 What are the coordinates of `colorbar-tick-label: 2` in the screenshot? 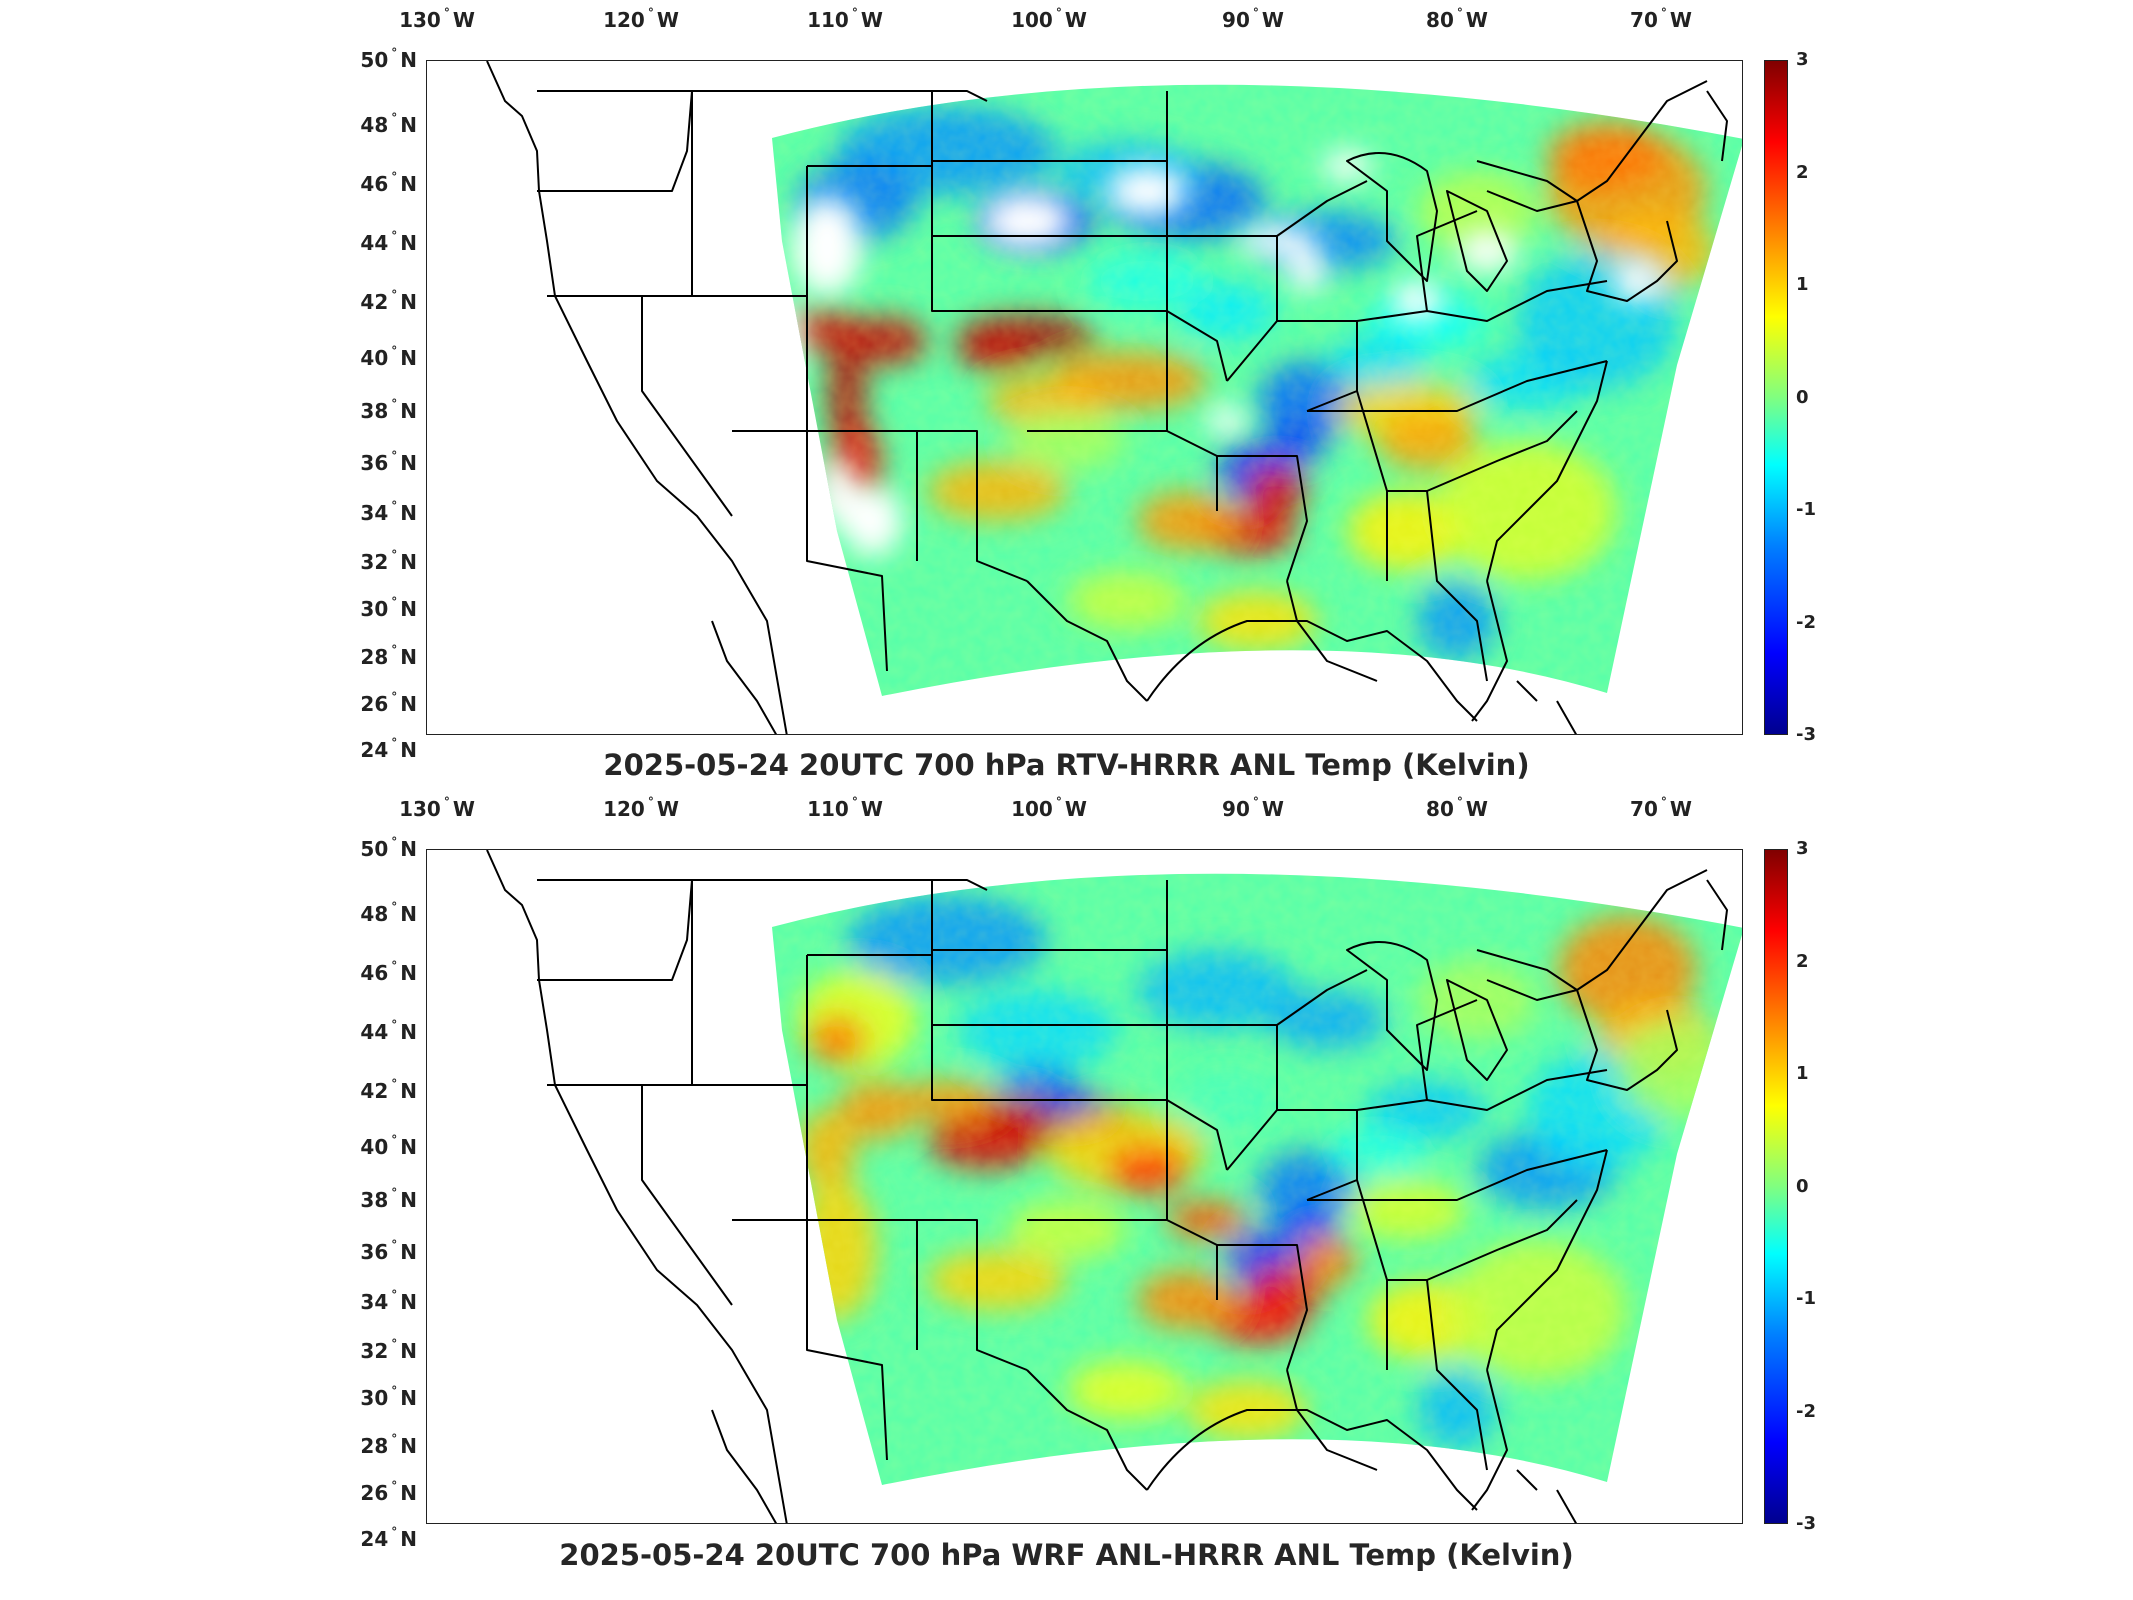 It's located at (1802, 172).